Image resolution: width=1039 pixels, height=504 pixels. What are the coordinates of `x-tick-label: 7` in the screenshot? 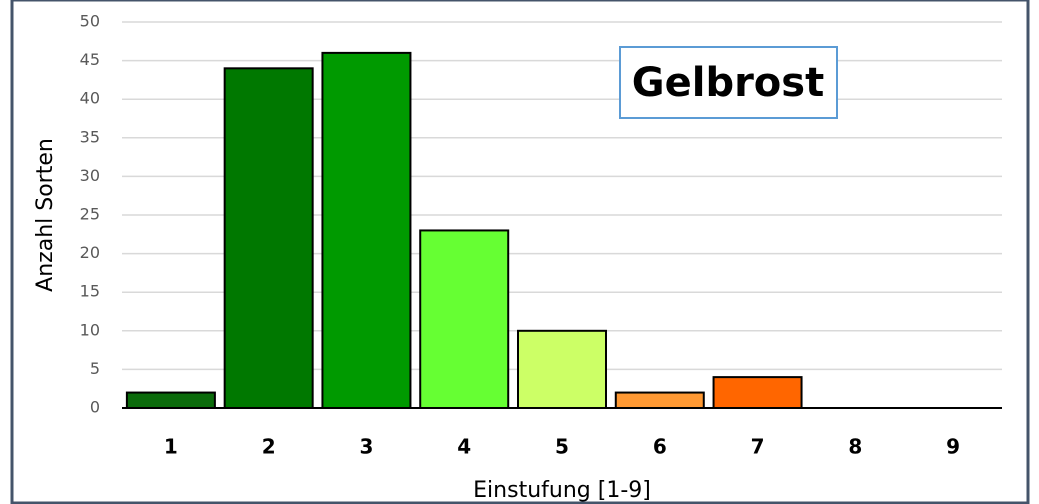 It's located at (758, 447).